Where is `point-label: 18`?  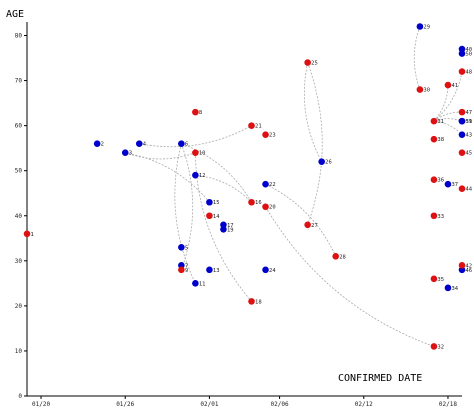 point-label: 18 is located at coordinates (258, 302).